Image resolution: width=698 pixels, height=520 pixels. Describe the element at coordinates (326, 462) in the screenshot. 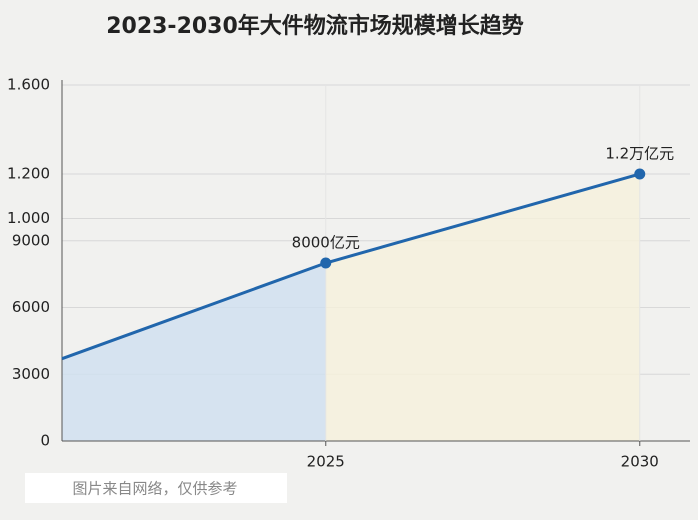

I see `x-tick-label: 2025` at that location.